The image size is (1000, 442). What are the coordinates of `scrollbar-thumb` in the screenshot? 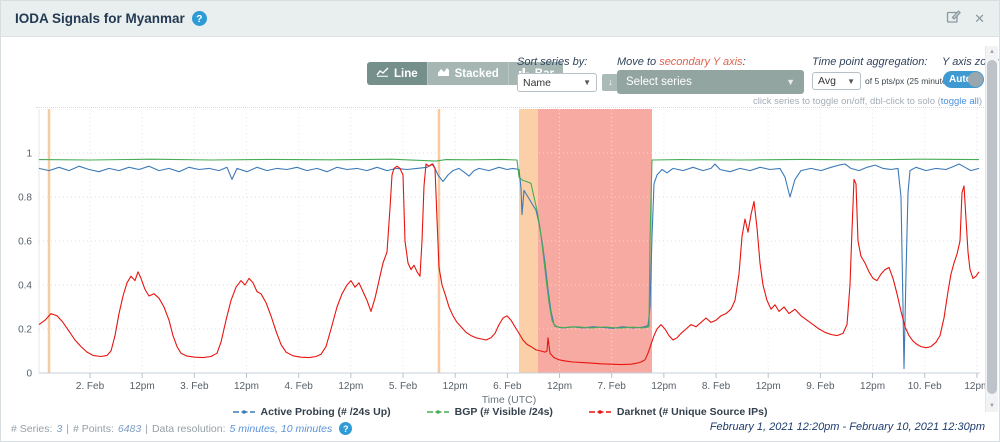 It's located at (992, 227).